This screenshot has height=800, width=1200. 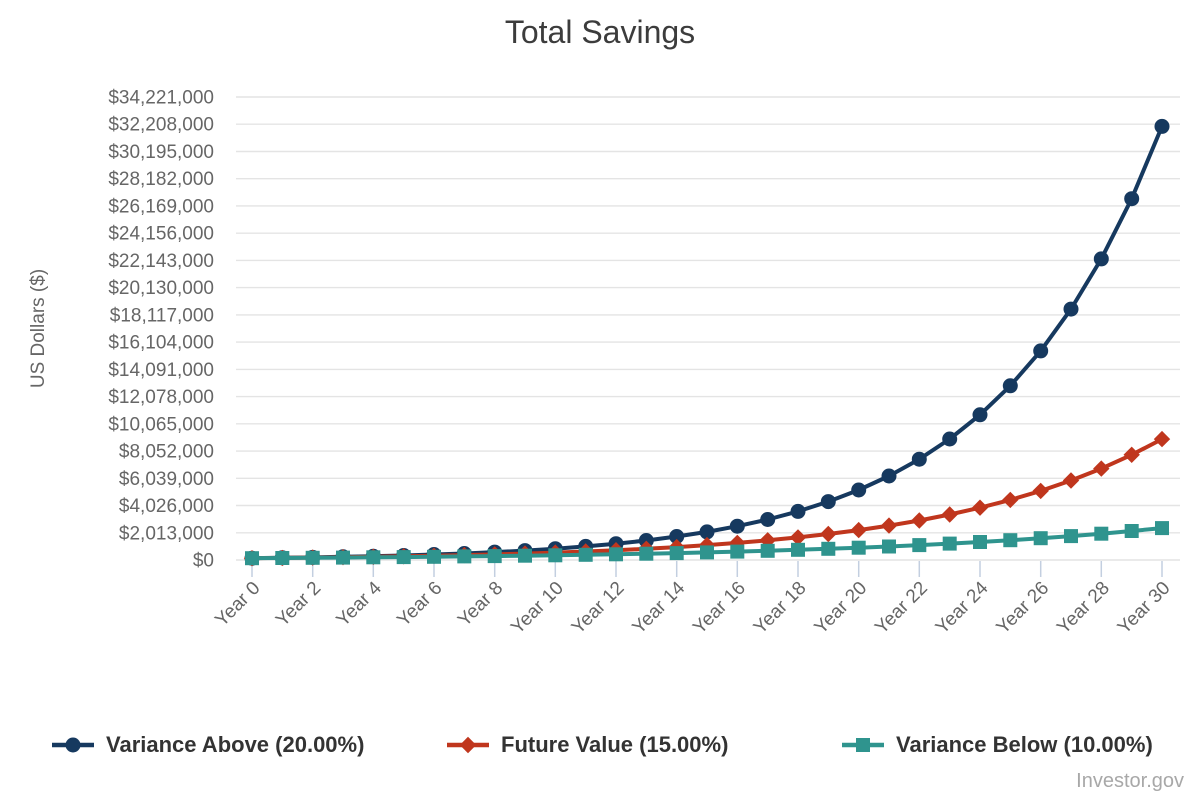 I want to click on x-axis-tick-label: Year 26, so click(x=1023, y=608).